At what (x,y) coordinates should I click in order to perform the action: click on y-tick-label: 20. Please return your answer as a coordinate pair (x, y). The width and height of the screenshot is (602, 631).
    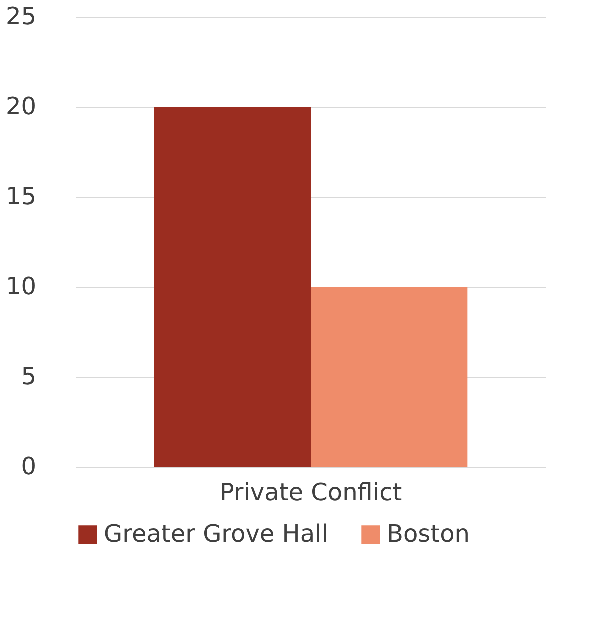
    Looking at the image, I should click on (21, 106).